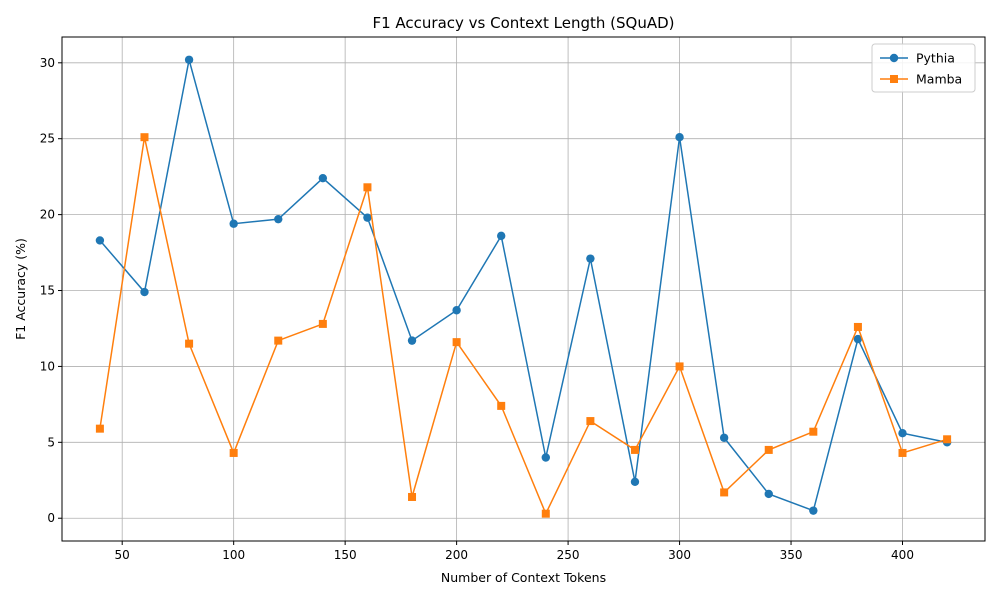 This screenshot has height=600, width=1000. I want to click on y-tick-label: 5, so click(51, 442).